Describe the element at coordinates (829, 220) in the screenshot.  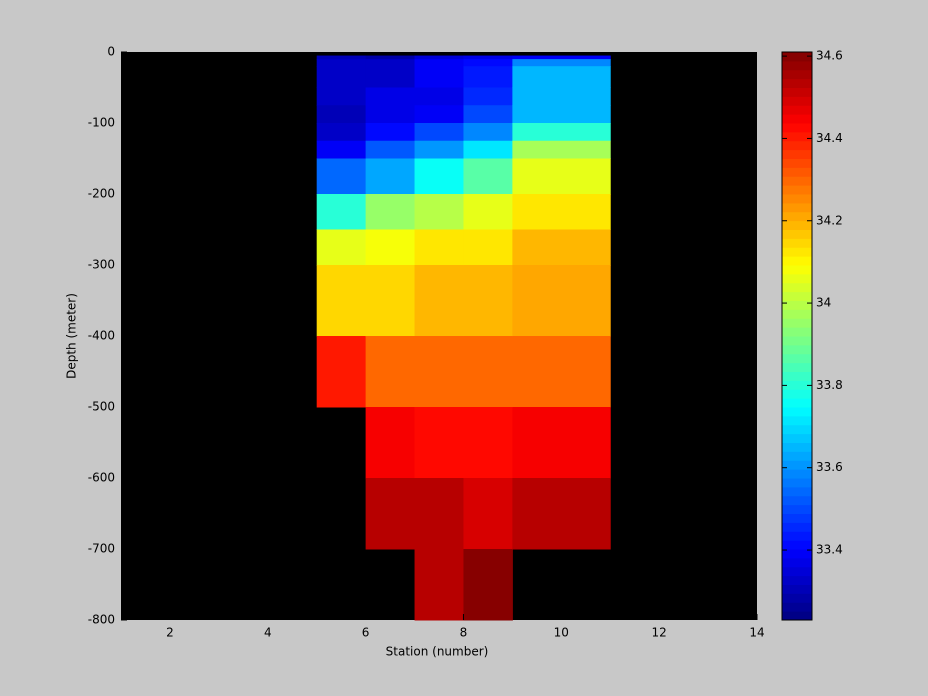
I see `colorbar-tick-label: 34.2` at that location.